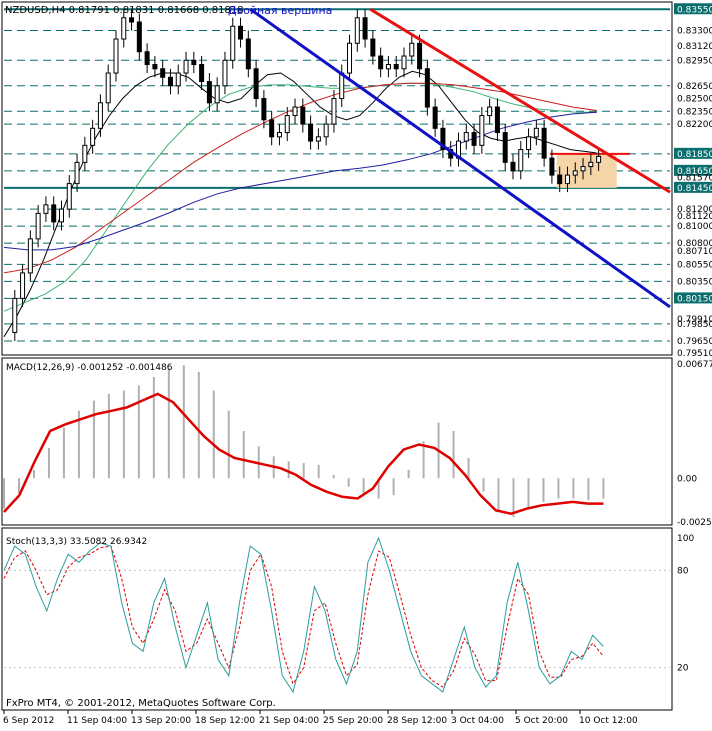 The image size is (712, 731). I want to click on stochastic-axis: 100 80 20, so click(685, 604).